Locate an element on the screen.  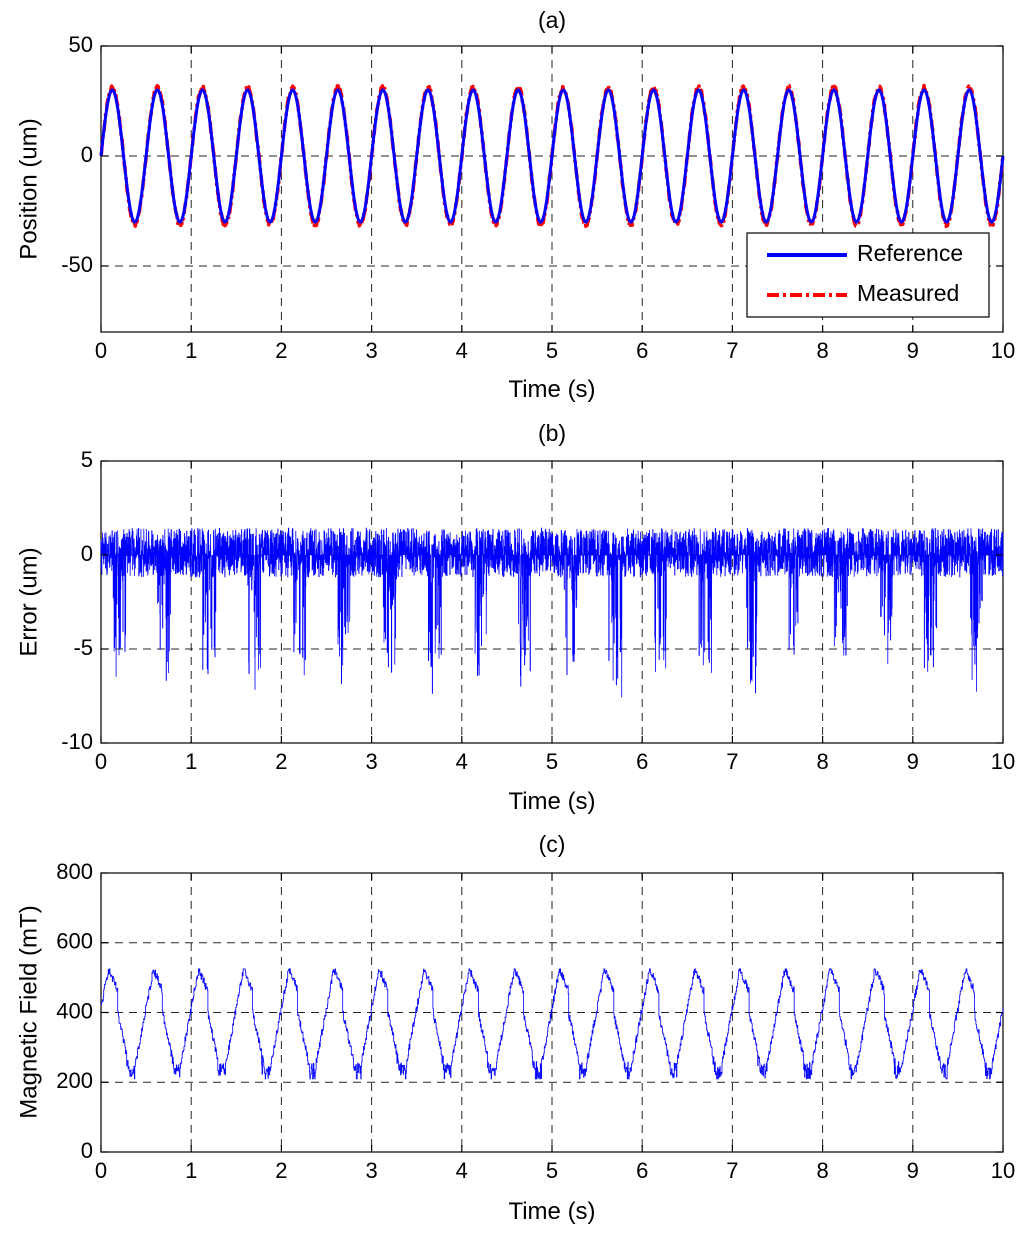
legend-box is located at coordinates (868, 275).